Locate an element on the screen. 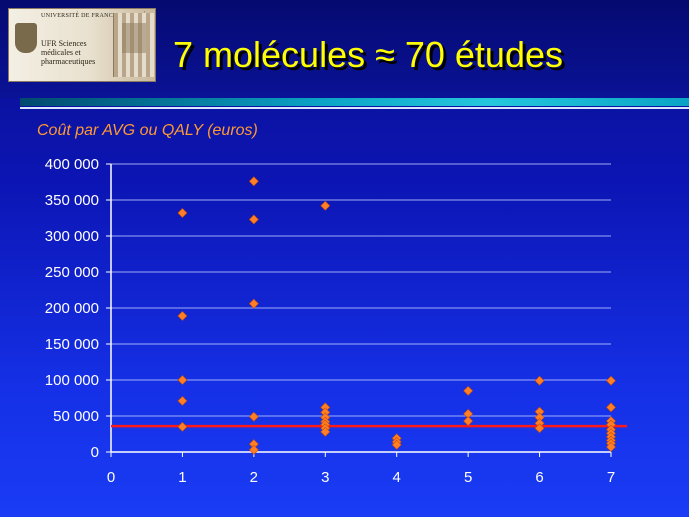  slide-title: 7 molécules ≈ 70 études is located at coordinates (368, 54).